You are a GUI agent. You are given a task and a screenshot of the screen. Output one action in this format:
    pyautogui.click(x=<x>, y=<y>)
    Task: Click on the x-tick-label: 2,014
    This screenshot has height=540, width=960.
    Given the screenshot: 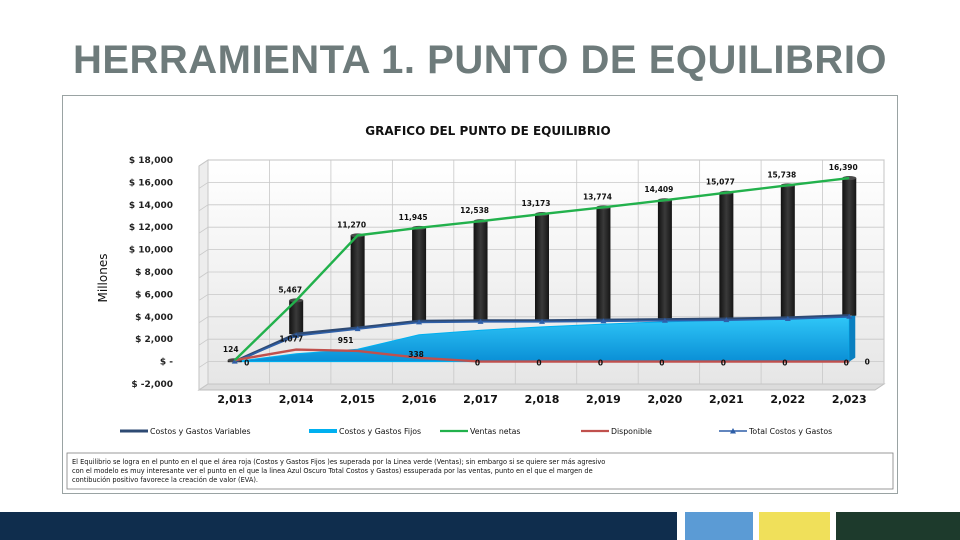 What is the action you would take?
    pyautogui.click(x=296, y=399)
    